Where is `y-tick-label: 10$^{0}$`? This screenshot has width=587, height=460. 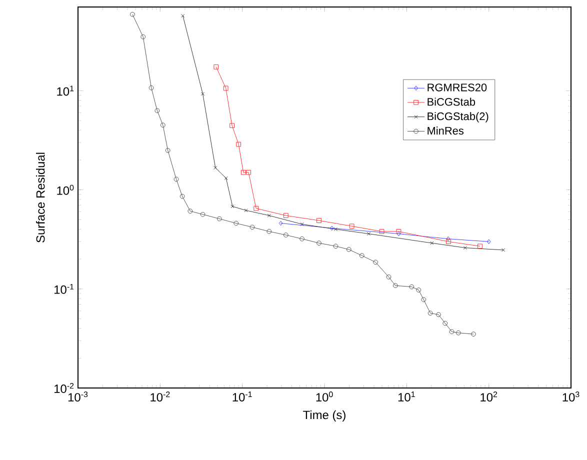 y-tick-label: 10$^{0}$ is located at coordinates (65, 189).